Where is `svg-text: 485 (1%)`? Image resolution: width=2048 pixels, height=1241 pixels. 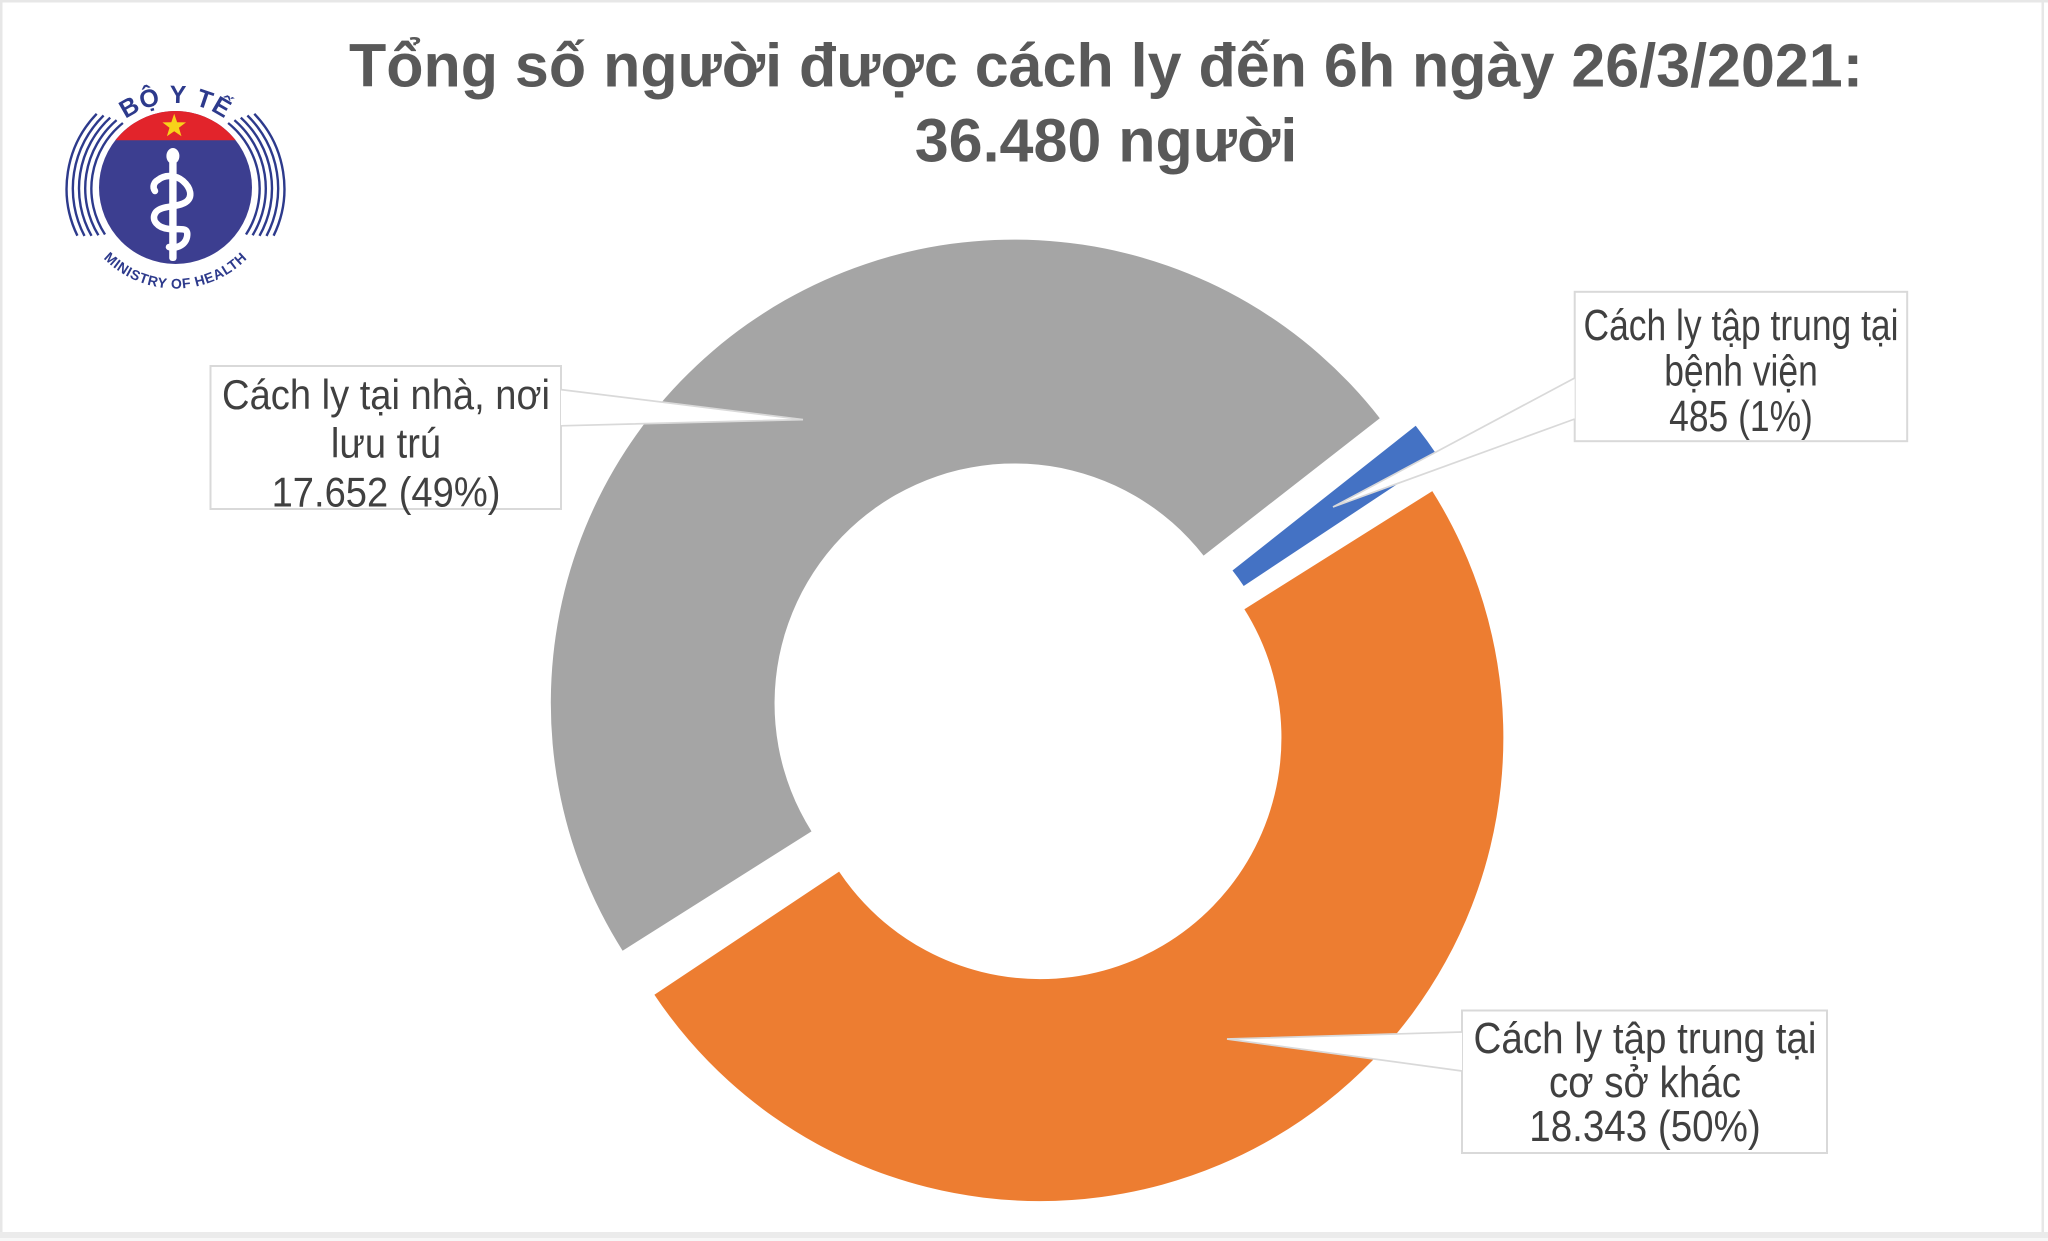 svg-text: 485 (1%) is located at coordinates (1741, 416).